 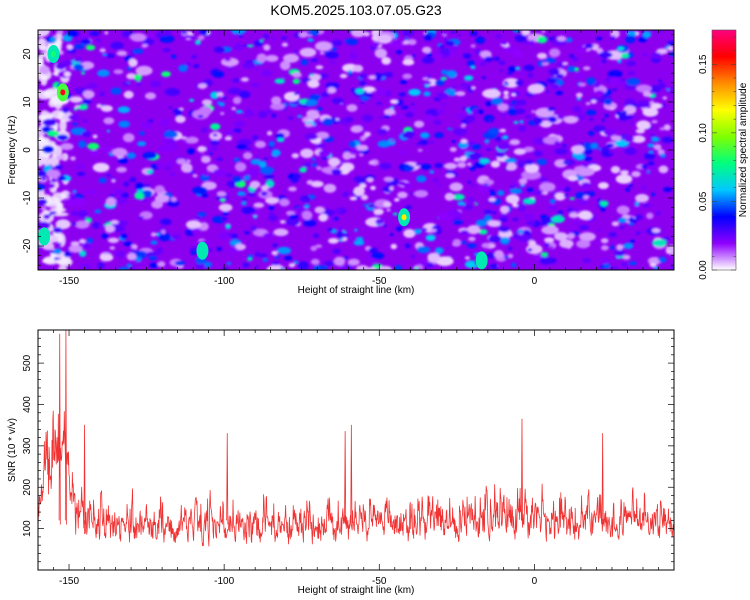 I want to click on colorbar-tick-labels: 0.00 0.05 0.10 0.15, so click(x=703, y=167).